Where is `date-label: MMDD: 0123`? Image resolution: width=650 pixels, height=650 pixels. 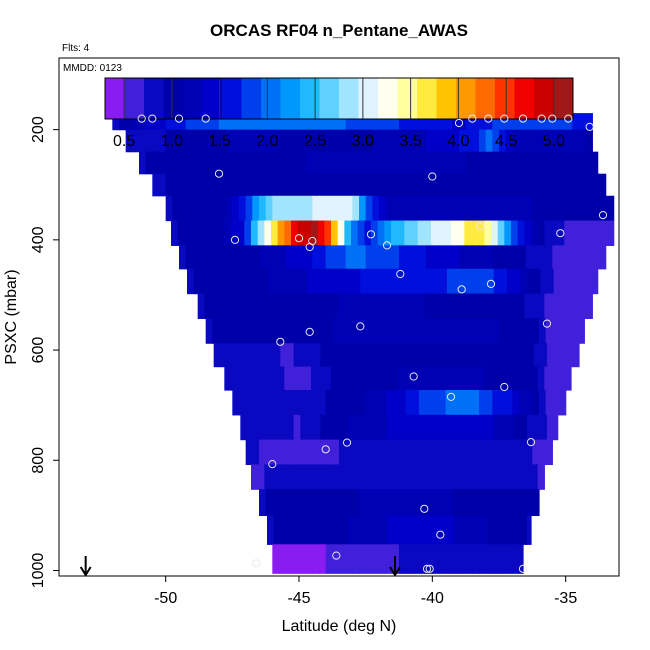
date-label: MMDD: 0123 is located at coordinates (92, 68).